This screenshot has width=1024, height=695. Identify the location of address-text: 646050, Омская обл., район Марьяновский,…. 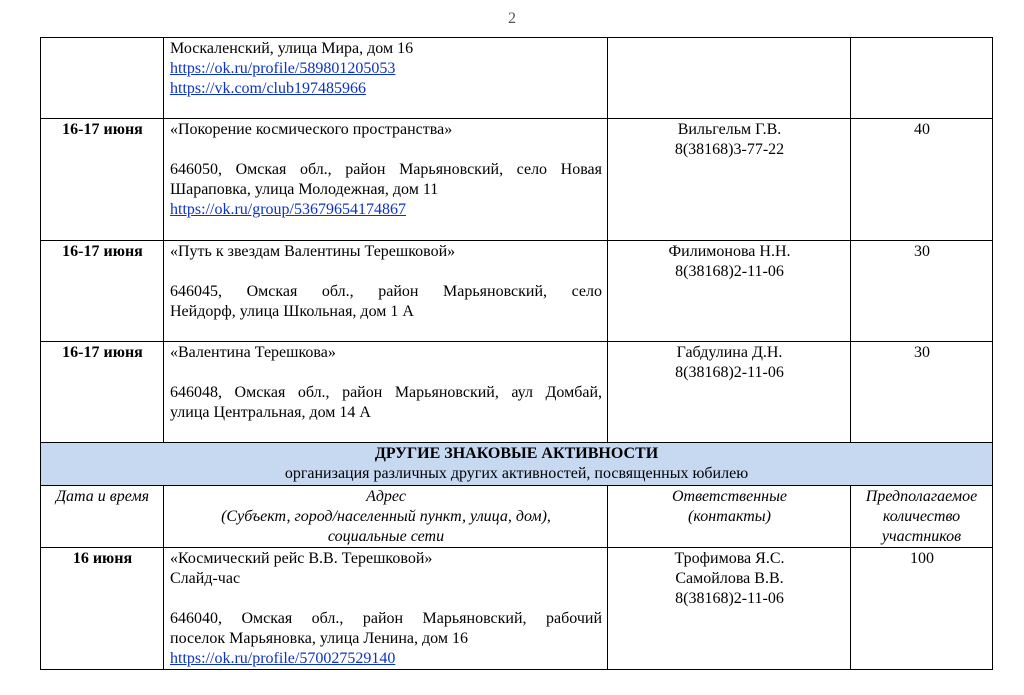
(386, 169).